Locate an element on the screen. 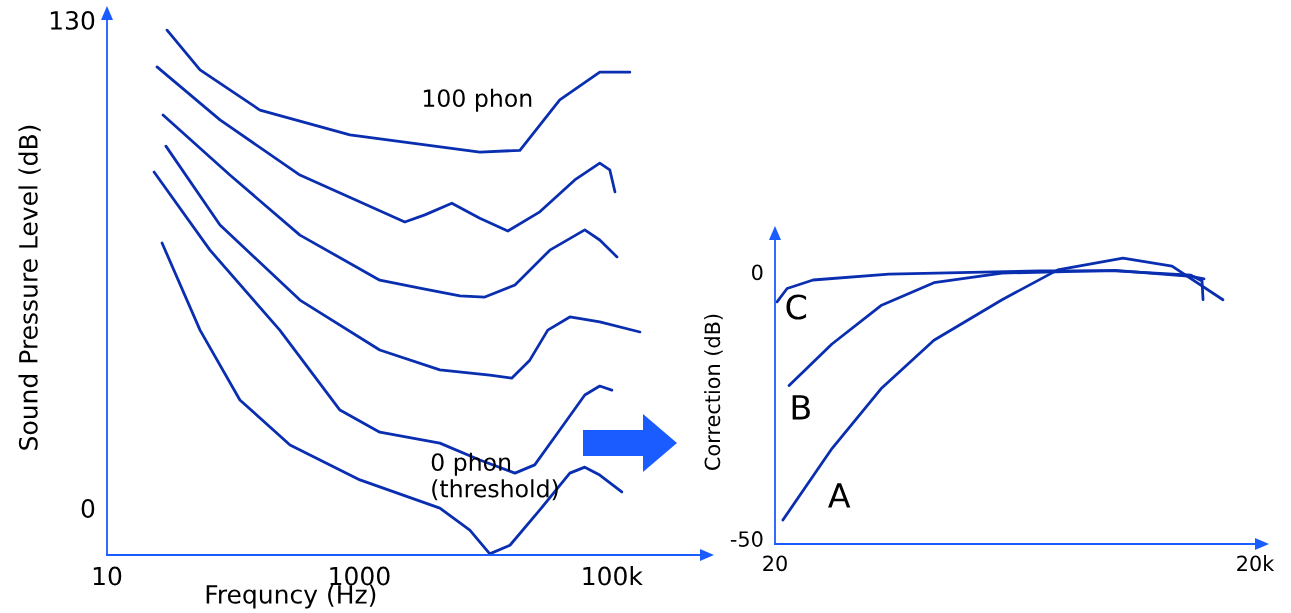 This screenshot has width=1291, height=613. series-label: A is located at coordinates (839, 495).